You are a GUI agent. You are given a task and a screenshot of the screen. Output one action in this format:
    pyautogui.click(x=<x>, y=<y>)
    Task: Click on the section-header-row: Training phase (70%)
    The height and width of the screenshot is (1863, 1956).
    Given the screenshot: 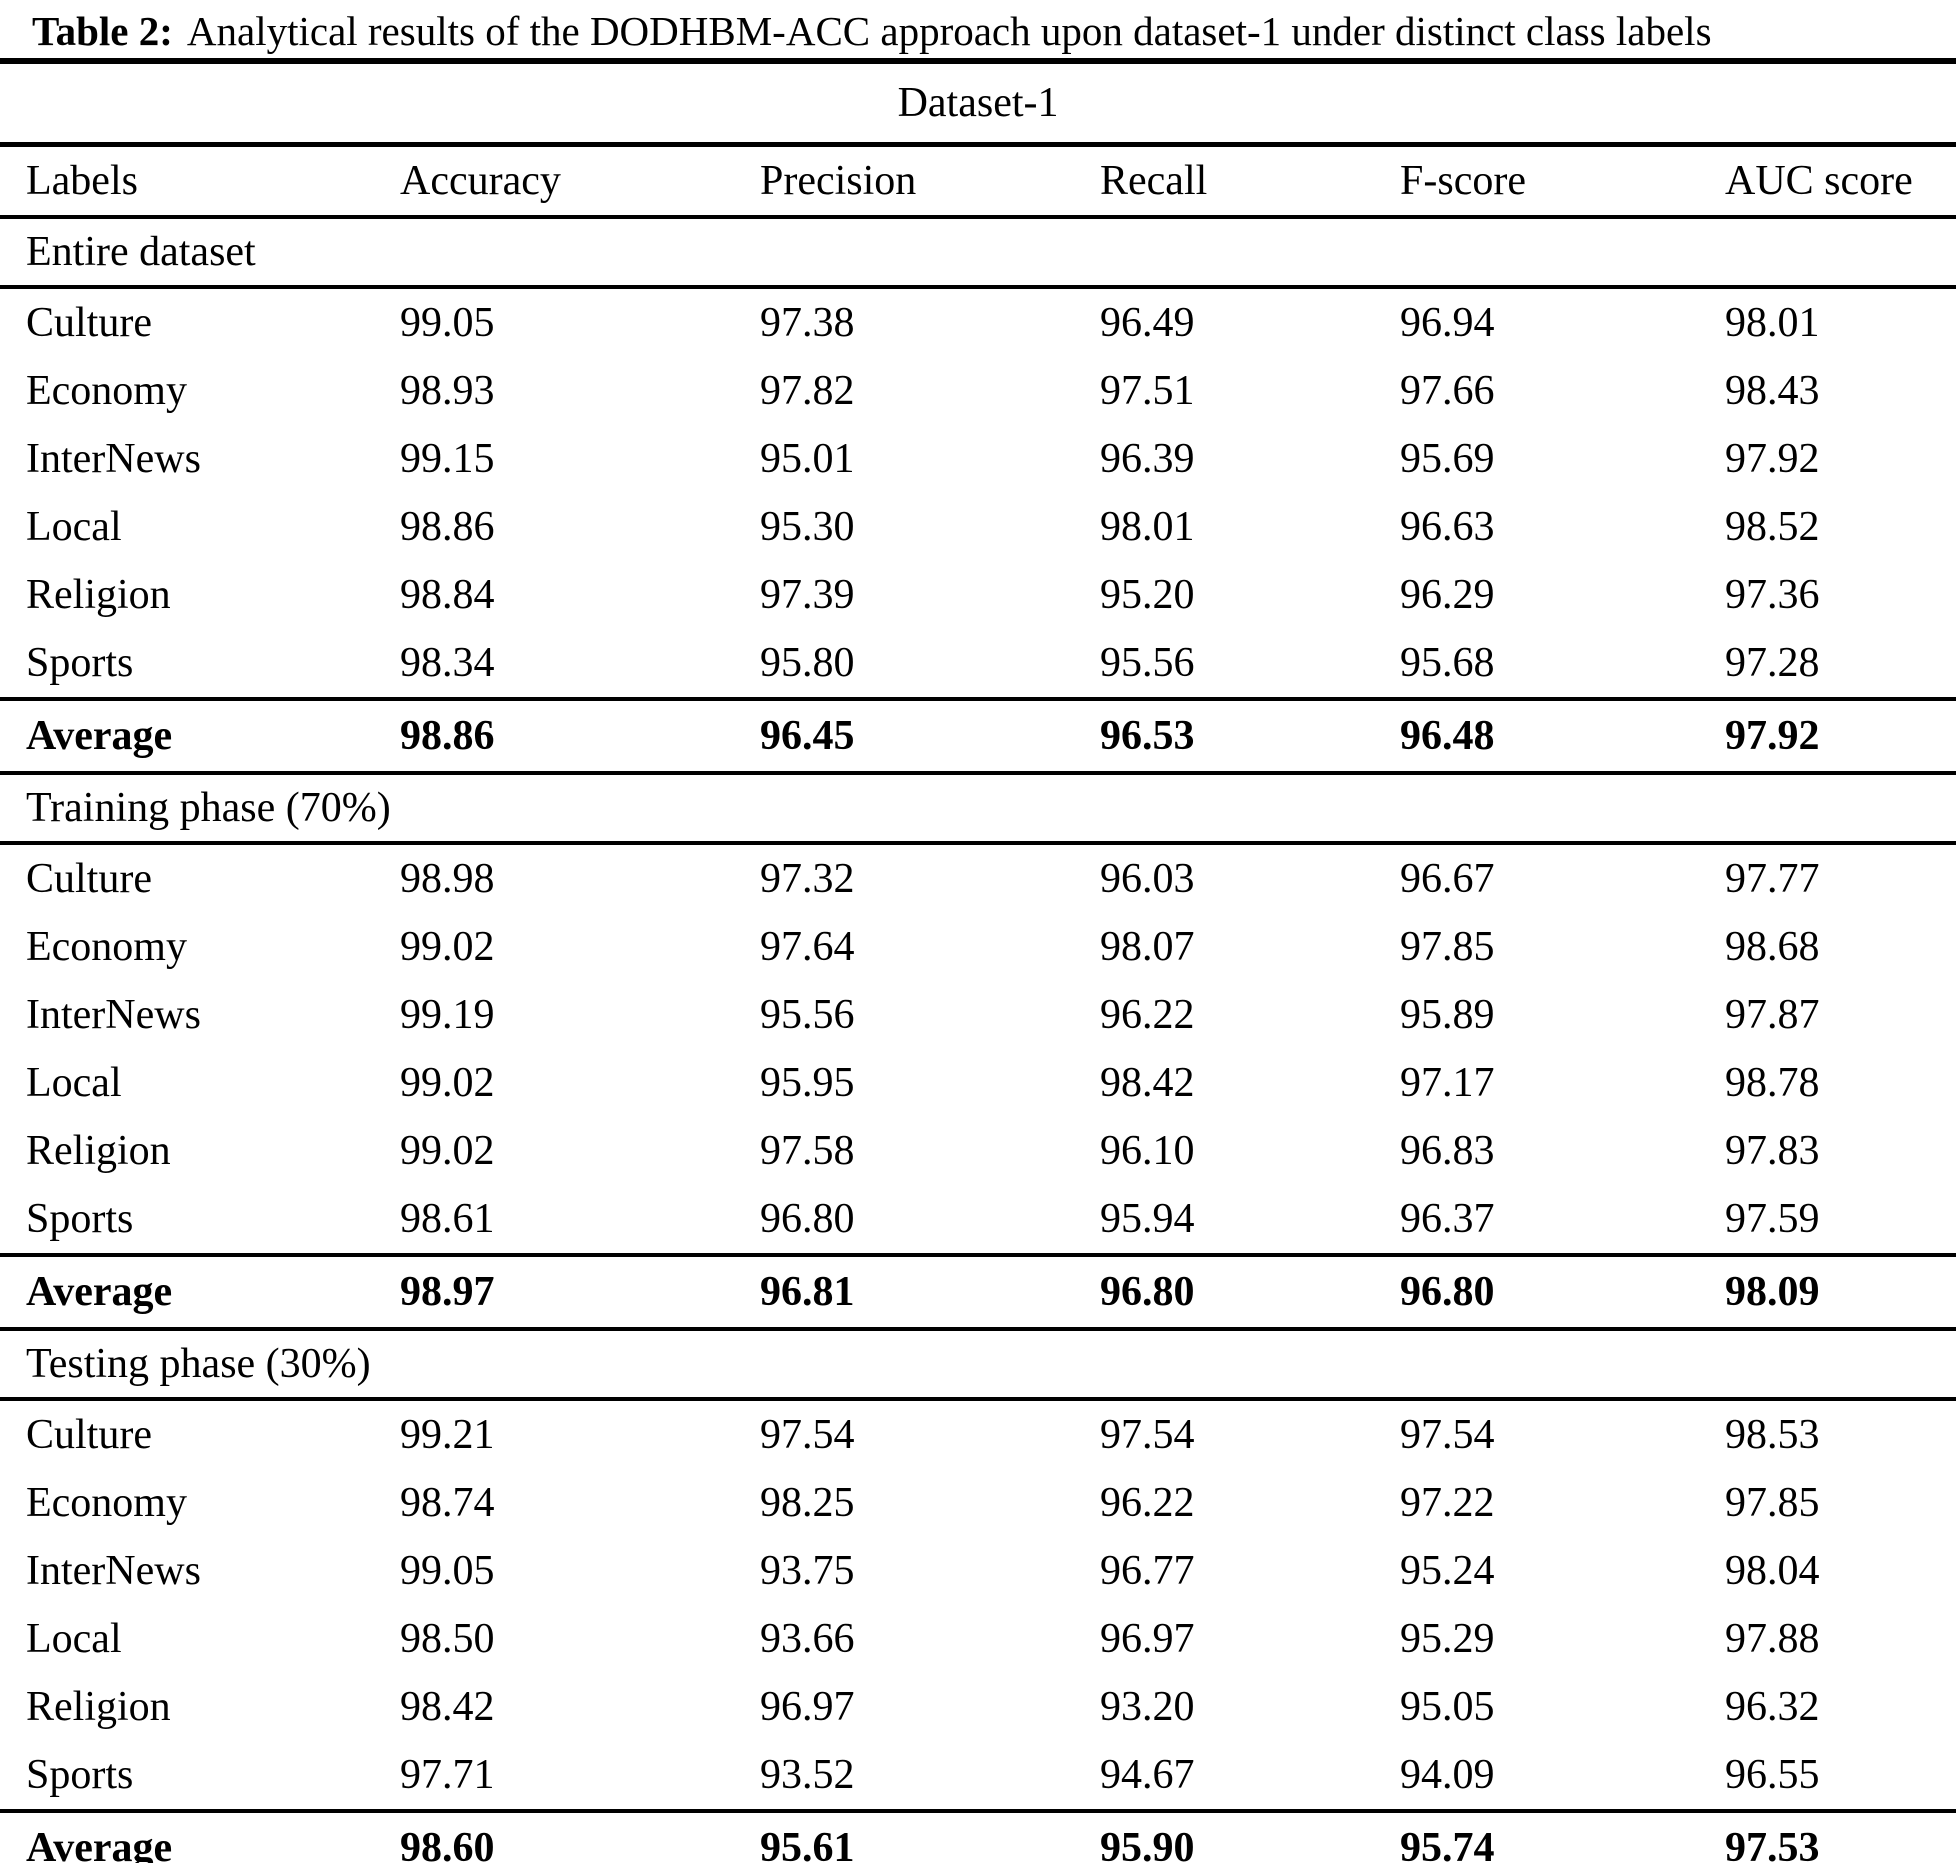 What is the action you would take?
    pyautogui.click(x=978, y=809)
    